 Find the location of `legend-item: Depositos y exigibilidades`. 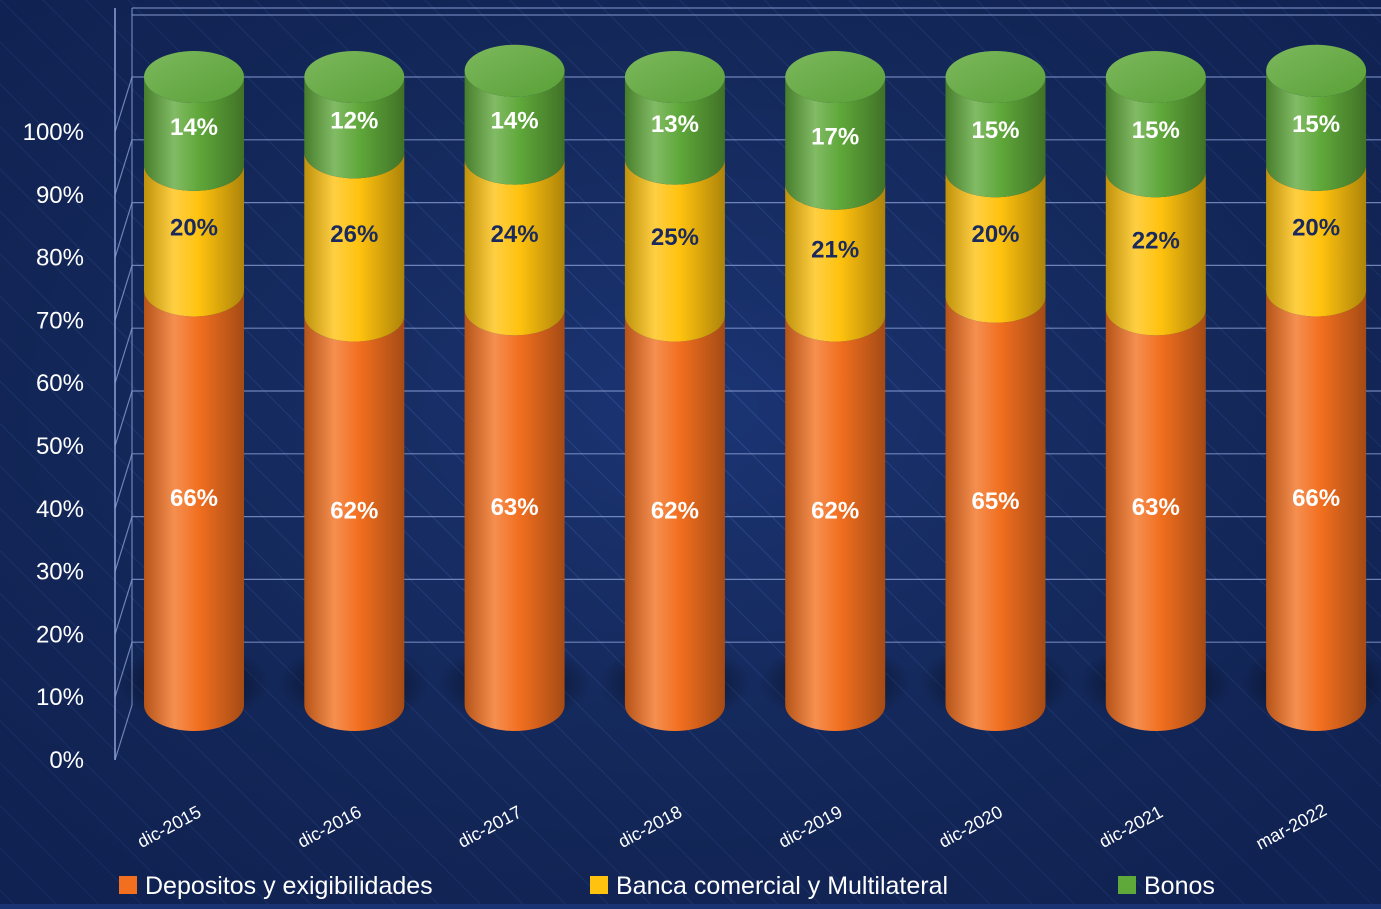

legend-item: Depositos y exigibilidades is located at coordinates (276, 886).